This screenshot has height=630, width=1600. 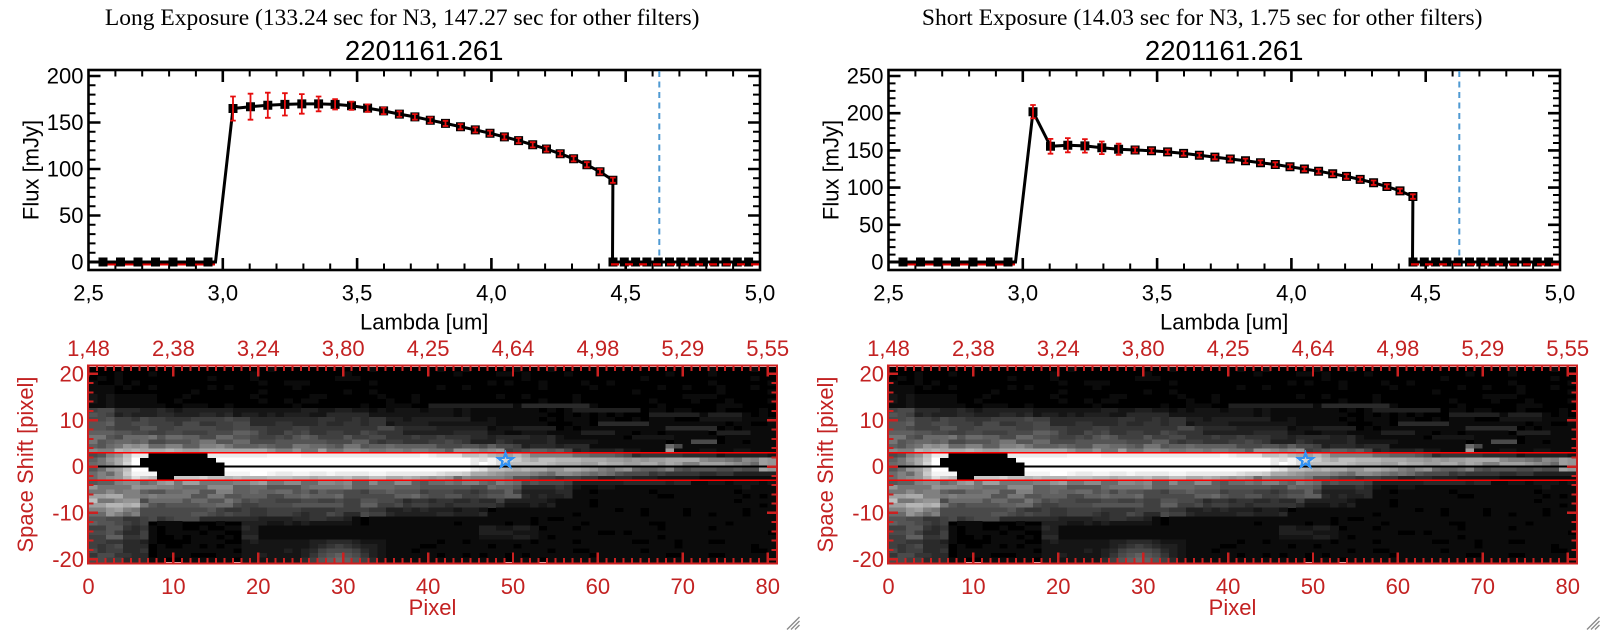 I want to click on svg-text: 250, so click(x=865, y=76).